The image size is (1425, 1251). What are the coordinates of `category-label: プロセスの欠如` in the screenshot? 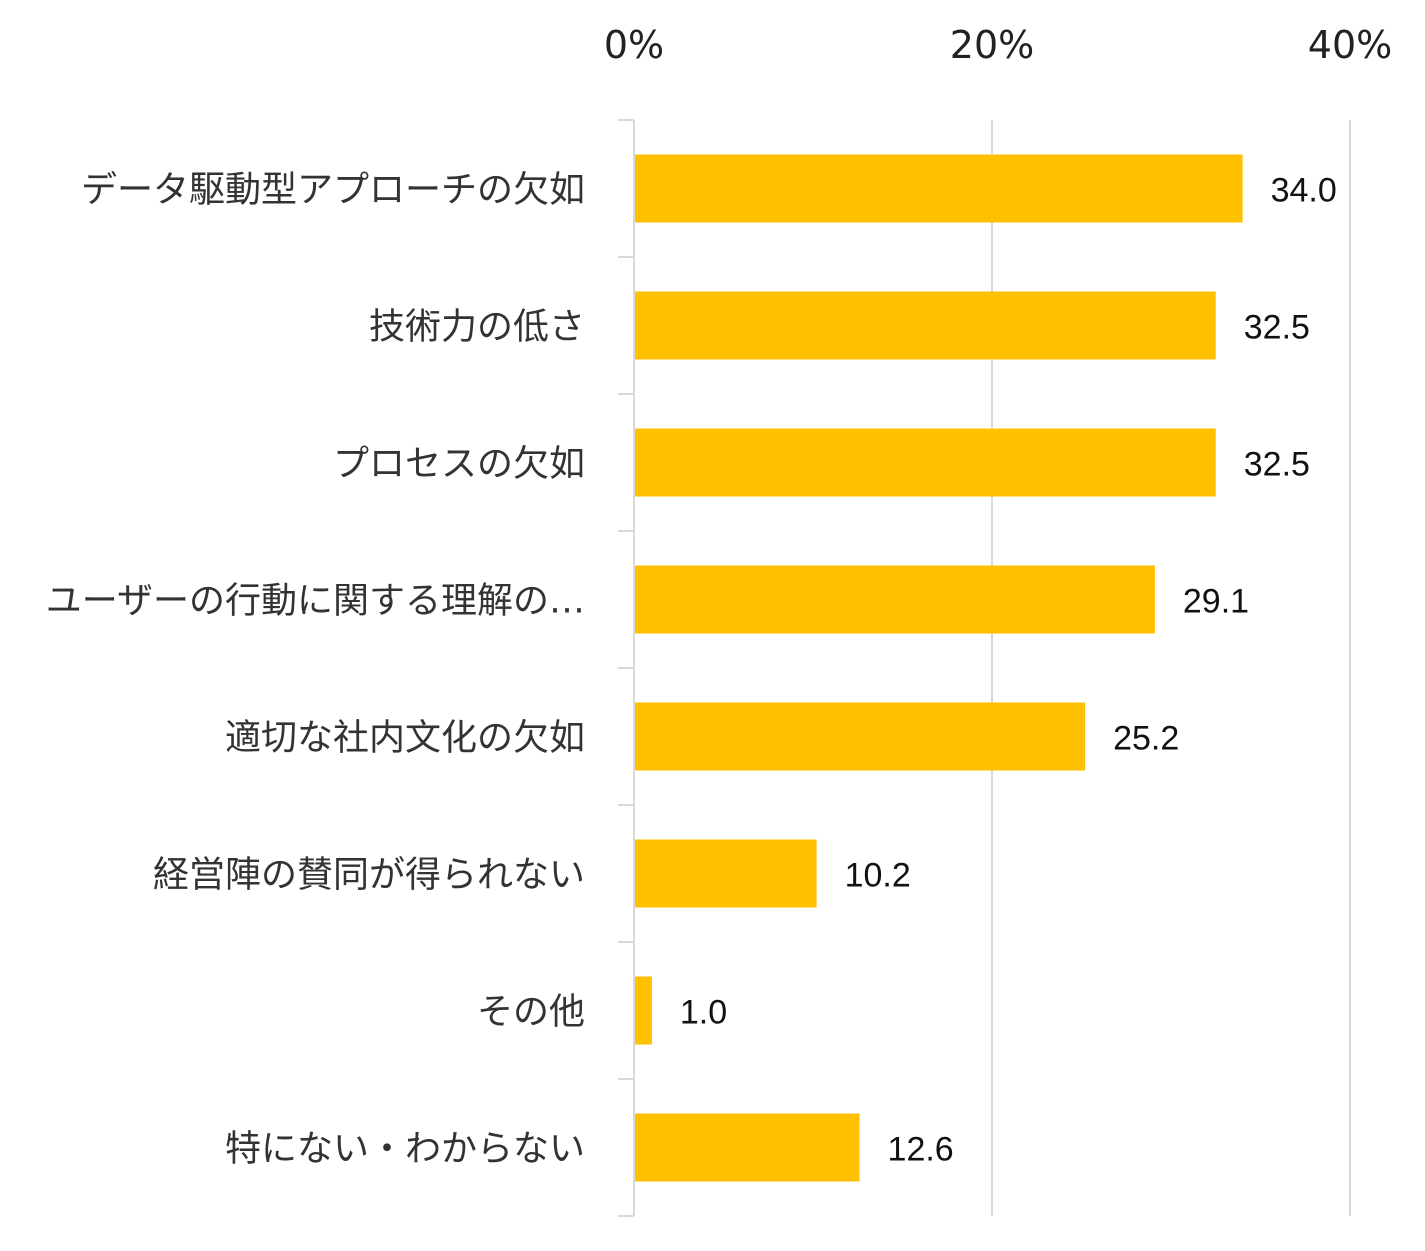 It's located at (459, 464).